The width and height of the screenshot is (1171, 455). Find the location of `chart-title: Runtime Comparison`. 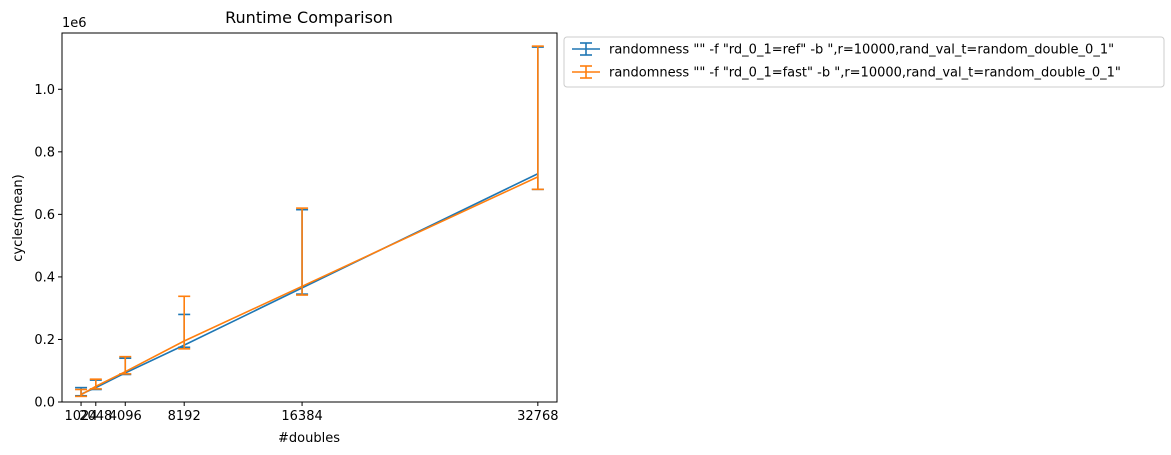

chart-title: Runtime Comparison is located at coordinates (309, 17).